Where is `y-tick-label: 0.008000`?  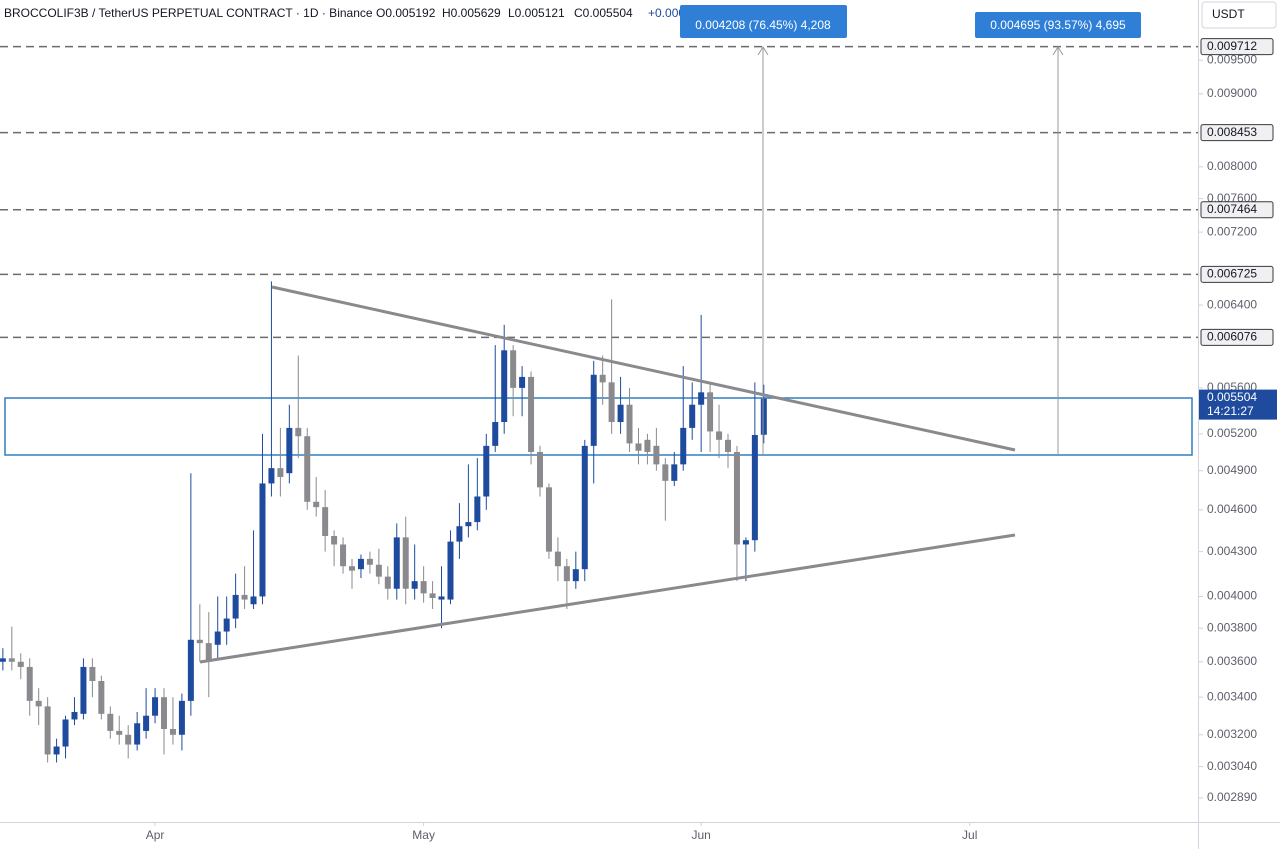 y-tick-label: 0.008000 is located at coordinates (1232, 166).